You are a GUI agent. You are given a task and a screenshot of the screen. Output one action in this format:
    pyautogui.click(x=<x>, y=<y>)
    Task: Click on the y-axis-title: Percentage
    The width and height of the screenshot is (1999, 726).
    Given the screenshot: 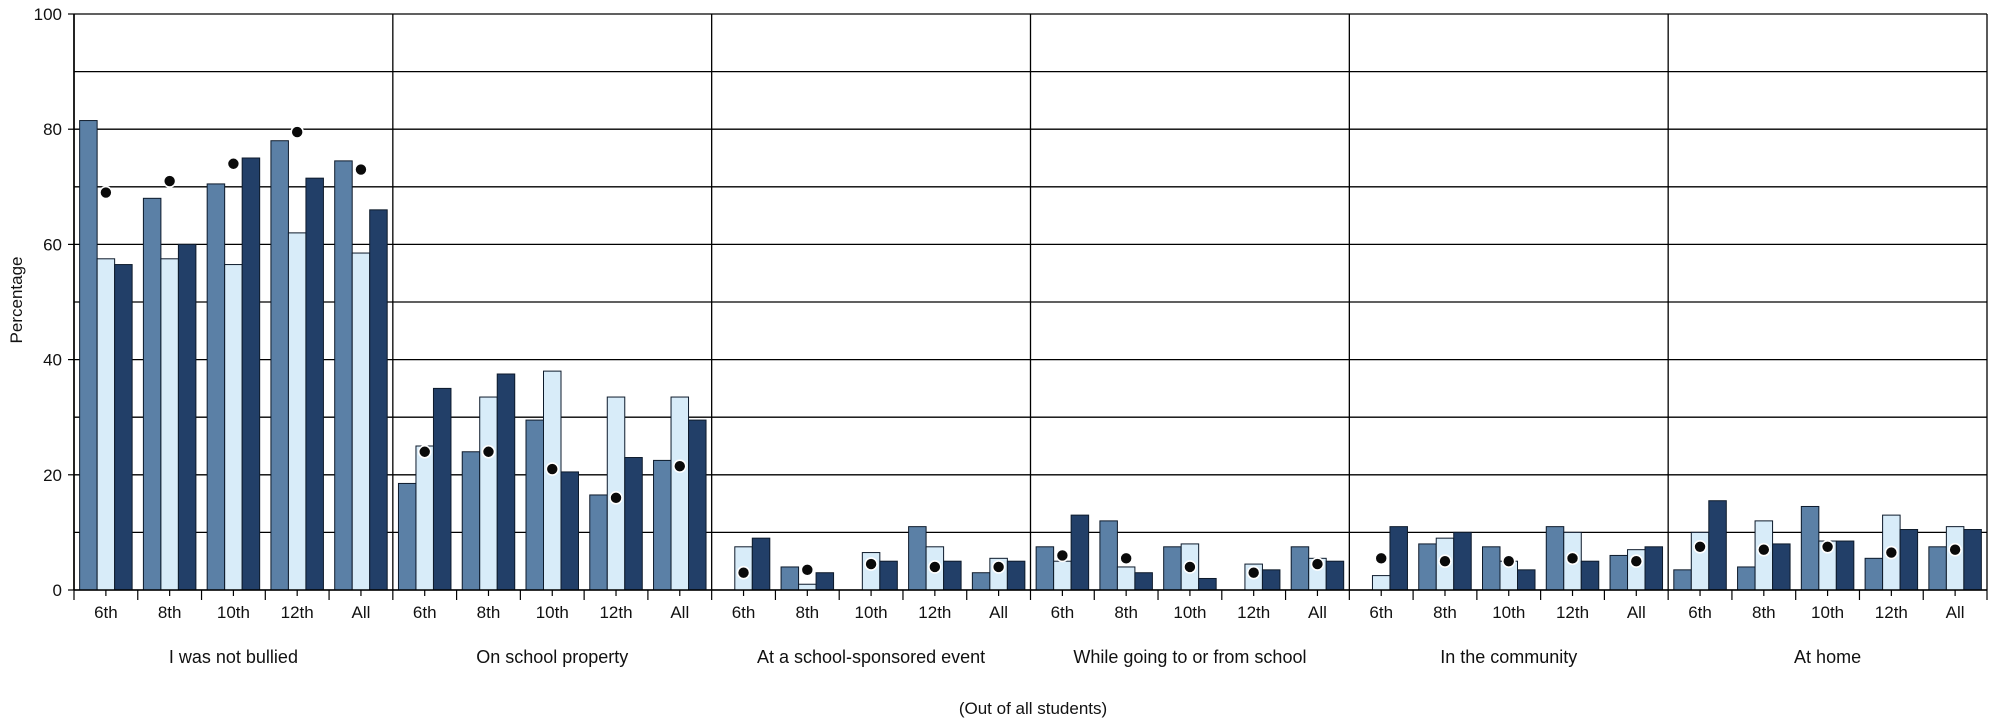 What is the action you would take?
    pyautogui.click(x=16, y=300)
    